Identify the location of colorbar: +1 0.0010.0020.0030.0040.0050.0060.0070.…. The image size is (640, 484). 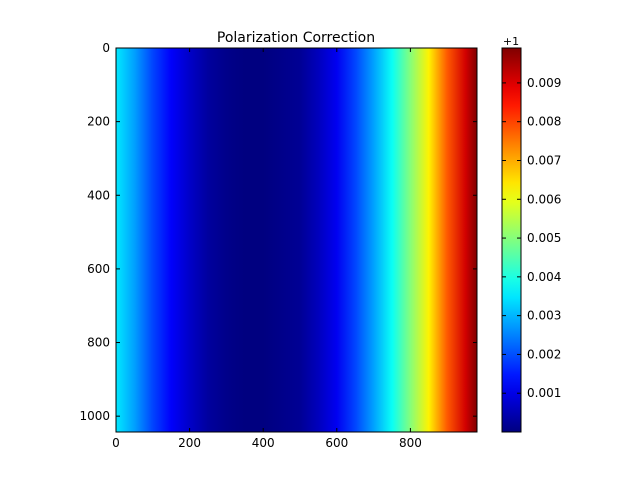
(531, 234).